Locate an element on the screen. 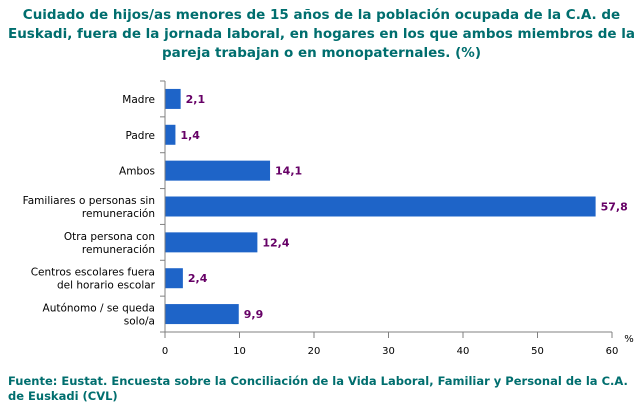 This screenshot has height=407, width=643. category-label-4-line-0: Otra persona con is located at coordinates (109, 237).